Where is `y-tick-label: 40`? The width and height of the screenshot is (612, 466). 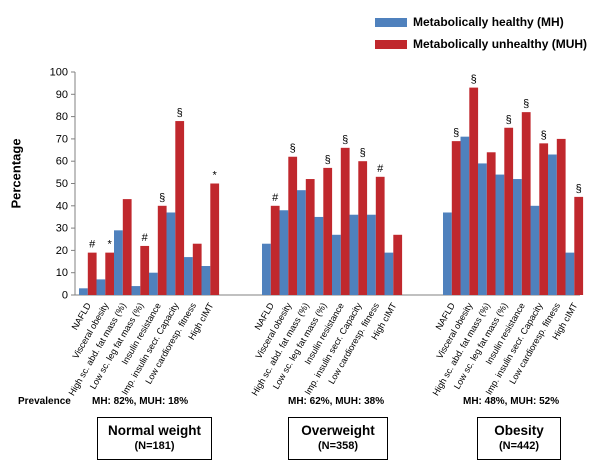
y-tick-label: 40 is located at coordinates (62, 206).